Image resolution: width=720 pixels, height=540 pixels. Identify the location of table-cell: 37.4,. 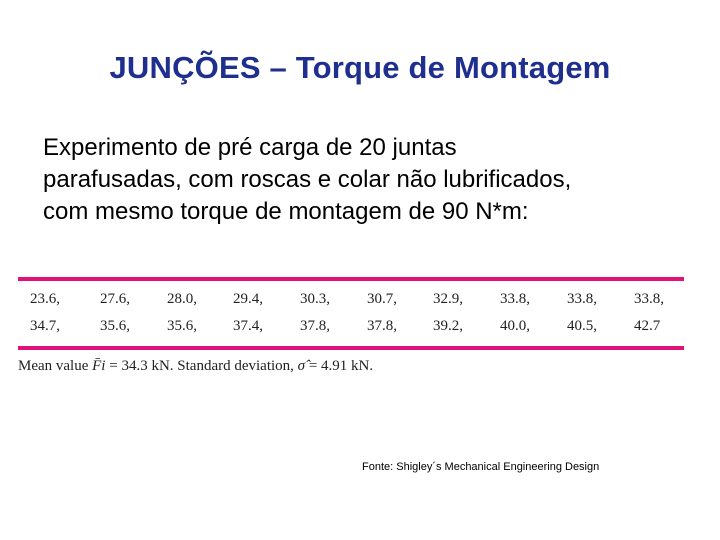
(248, 326).